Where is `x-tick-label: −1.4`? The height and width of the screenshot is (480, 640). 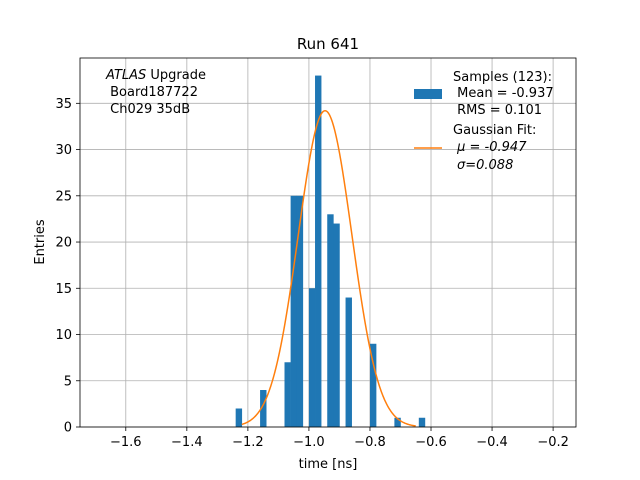
x-tick-label: −1.4 is located at coordinates (187, 442).